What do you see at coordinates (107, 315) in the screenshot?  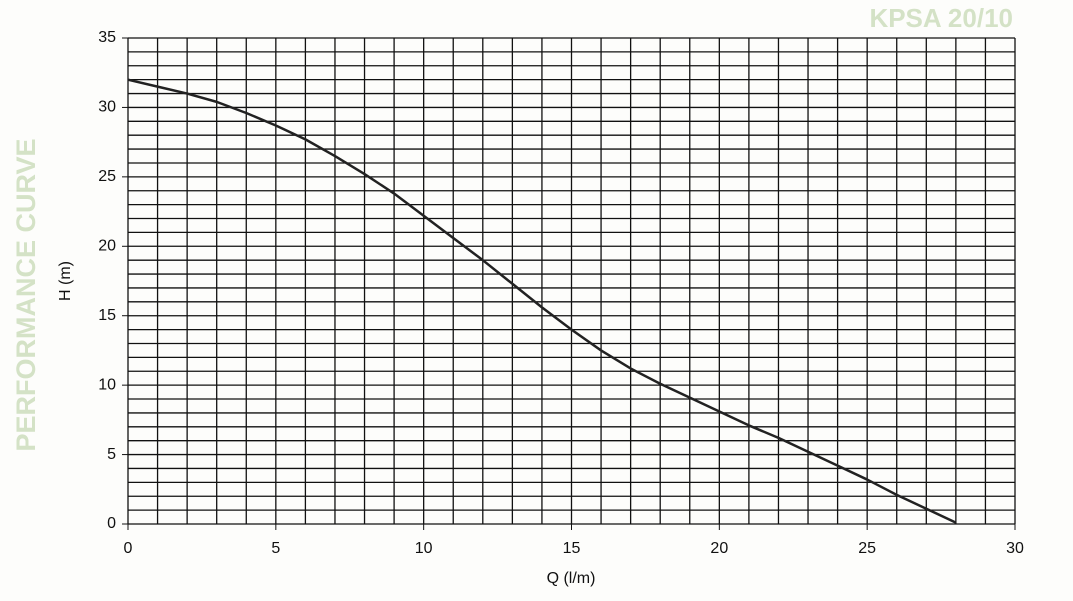 I see `y-tick-label: 15` at bounding box center [107, 315].